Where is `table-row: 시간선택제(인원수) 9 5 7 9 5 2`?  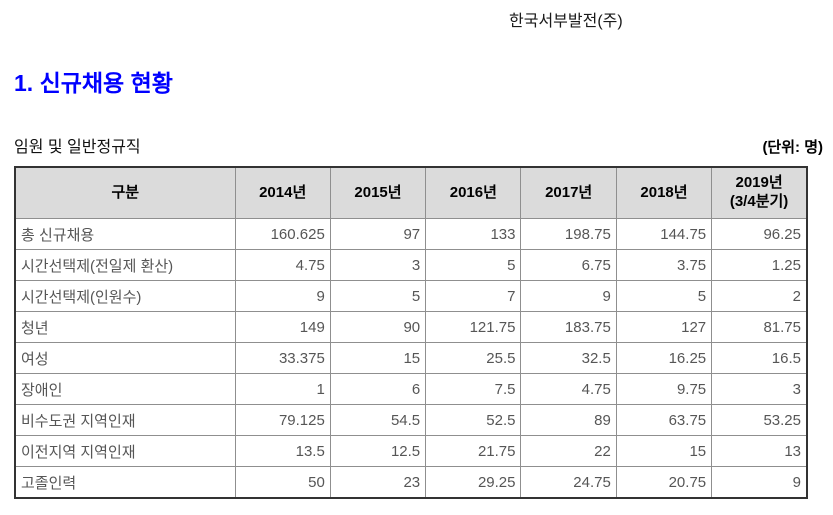 table-row: 시간선택제(인원수) 9 5 7 9 5 2 is located at coordinates (411, 296).